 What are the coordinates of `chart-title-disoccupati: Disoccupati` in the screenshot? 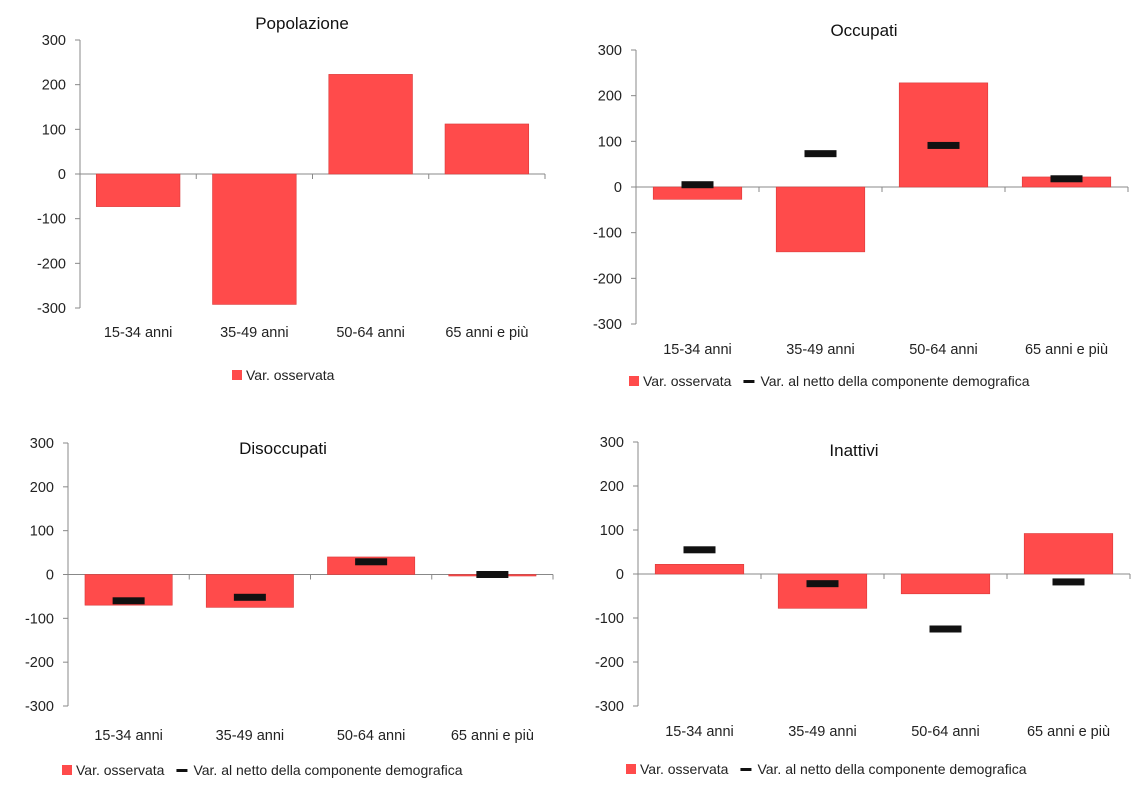 It's located at (283, 448).